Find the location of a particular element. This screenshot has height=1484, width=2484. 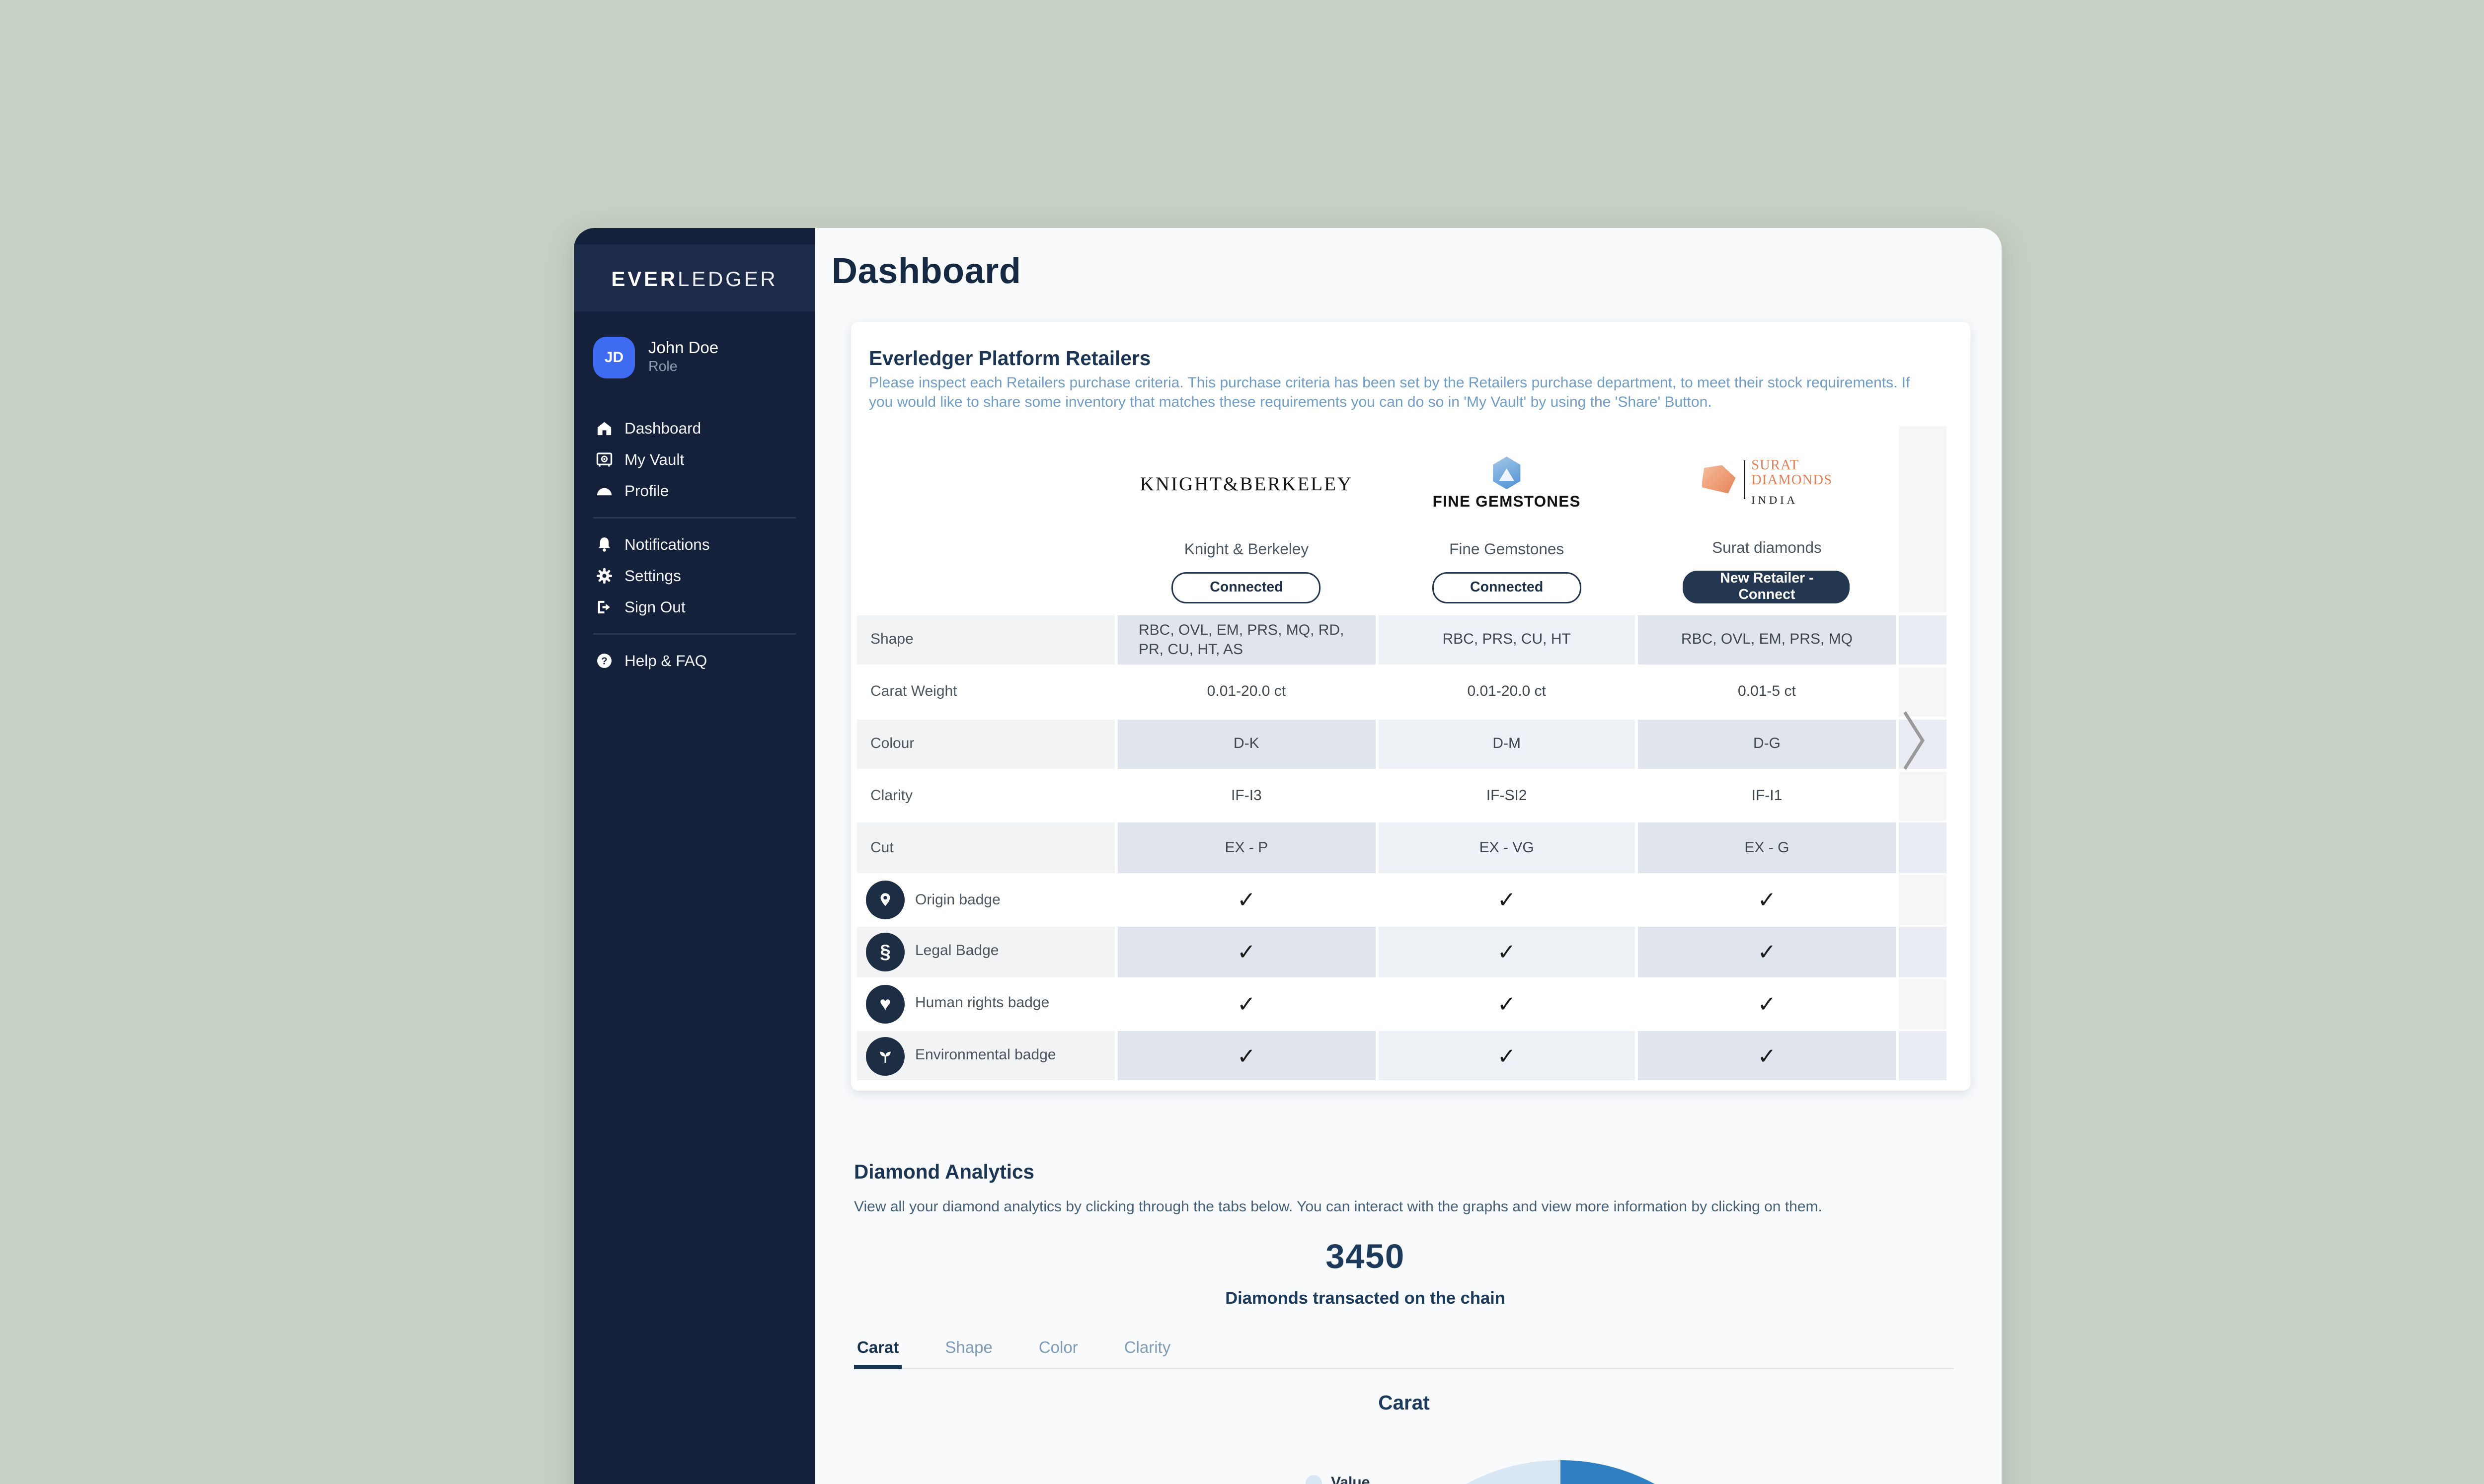

sidebar-item-notifications: Notifications is located at coordinates (694, 544).